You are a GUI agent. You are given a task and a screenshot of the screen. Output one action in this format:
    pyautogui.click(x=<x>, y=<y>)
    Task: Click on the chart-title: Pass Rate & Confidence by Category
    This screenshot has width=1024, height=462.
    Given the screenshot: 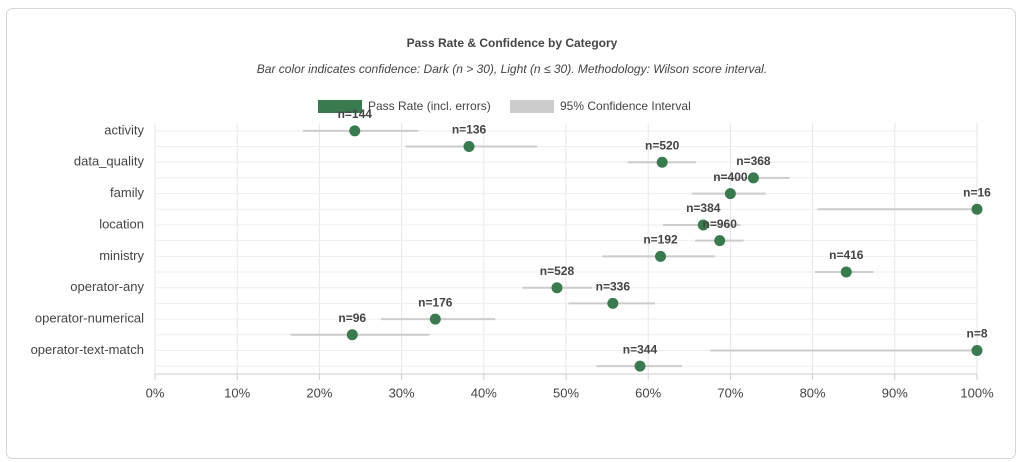 What is the action you would take?
    pyautogui.click(x=512, y=43)
    